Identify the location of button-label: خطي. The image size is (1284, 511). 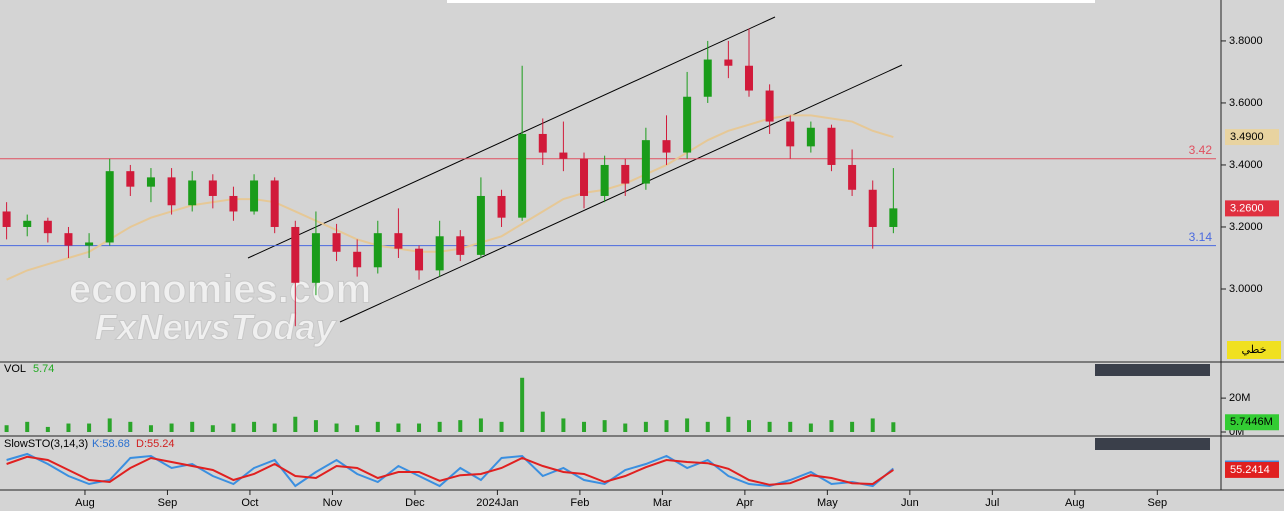
(1254, 350).